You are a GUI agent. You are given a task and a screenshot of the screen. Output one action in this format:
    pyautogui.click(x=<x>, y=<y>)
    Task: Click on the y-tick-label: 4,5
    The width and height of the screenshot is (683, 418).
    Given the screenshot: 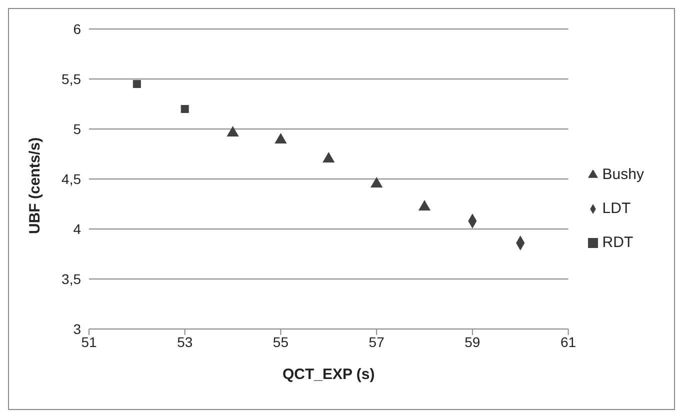 What is the action you would take?
    pyautogui.click(x=72, y=178)
    